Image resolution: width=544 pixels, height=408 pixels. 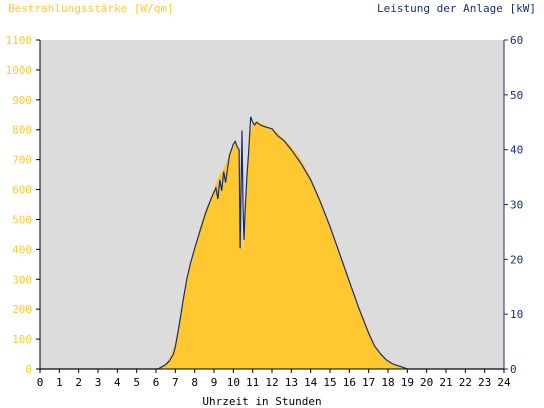 I want to click on x-tick-label: 1, so click(x=59, y=382).